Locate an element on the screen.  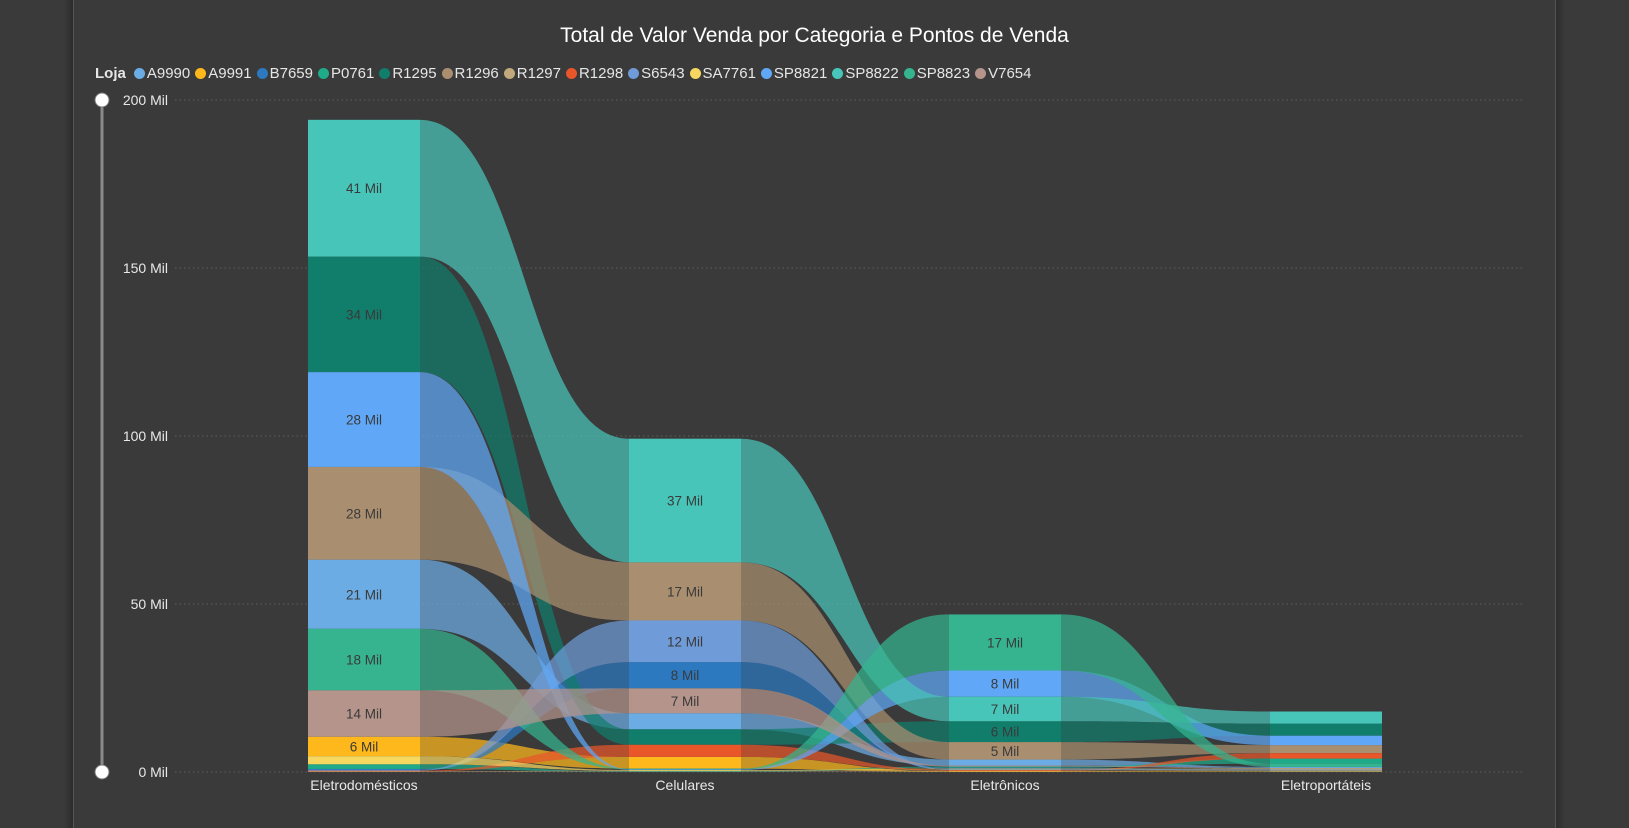
zoom-slider-top-handle is located at coordinates (102, 100).